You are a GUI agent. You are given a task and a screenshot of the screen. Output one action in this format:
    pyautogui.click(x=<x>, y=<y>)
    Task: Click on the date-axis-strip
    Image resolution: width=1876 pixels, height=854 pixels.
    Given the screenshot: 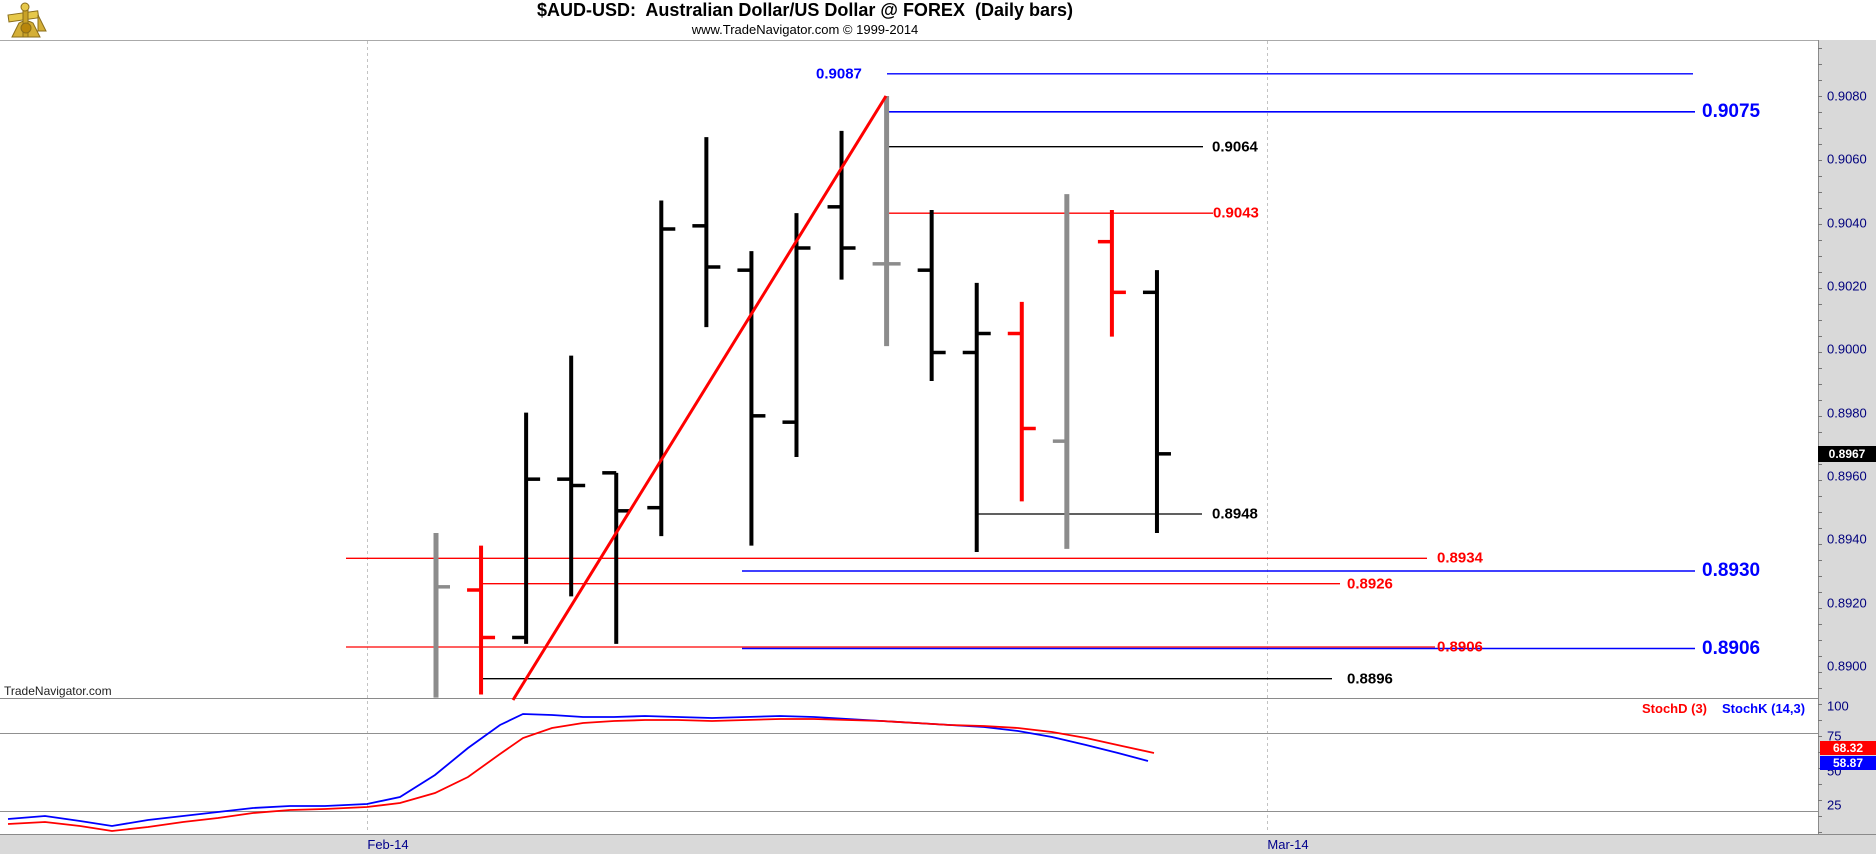 What is the action you would take?
    pyautogui.click(x=938, y=844)
    